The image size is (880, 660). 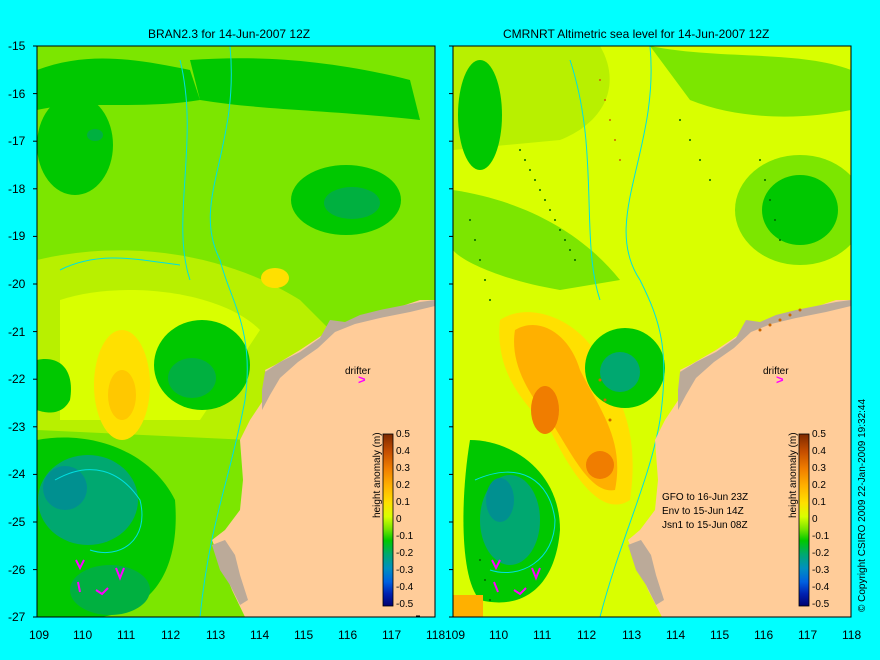 What do you see at coordinates (703, 511) in the screenshot?
I see `track-note-env: Env to 15-Jun 14Z` at bounding box center [703, 511].